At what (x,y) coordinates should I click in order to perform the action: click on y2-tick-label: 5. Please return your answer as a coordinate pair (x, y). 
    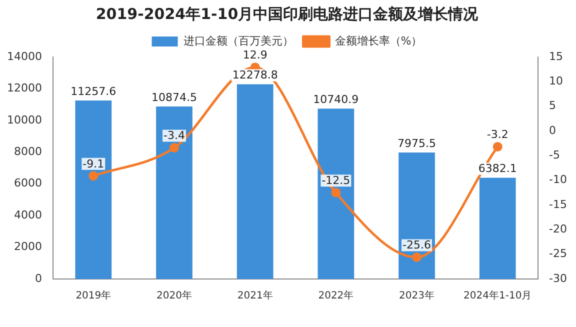
    Looking at the image, I should click on (552, 105).